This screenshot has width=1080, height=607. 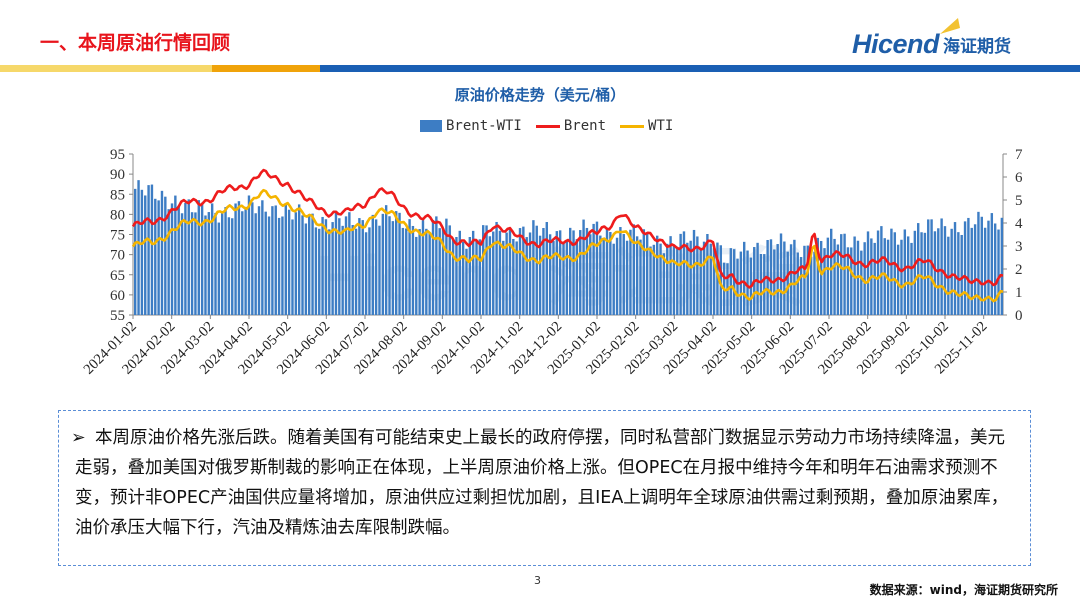 What do you see at coordinates (1019, 224) in the screenshot?
I see `y-right-tick-label: 4` at bounding box center [1019, 224].